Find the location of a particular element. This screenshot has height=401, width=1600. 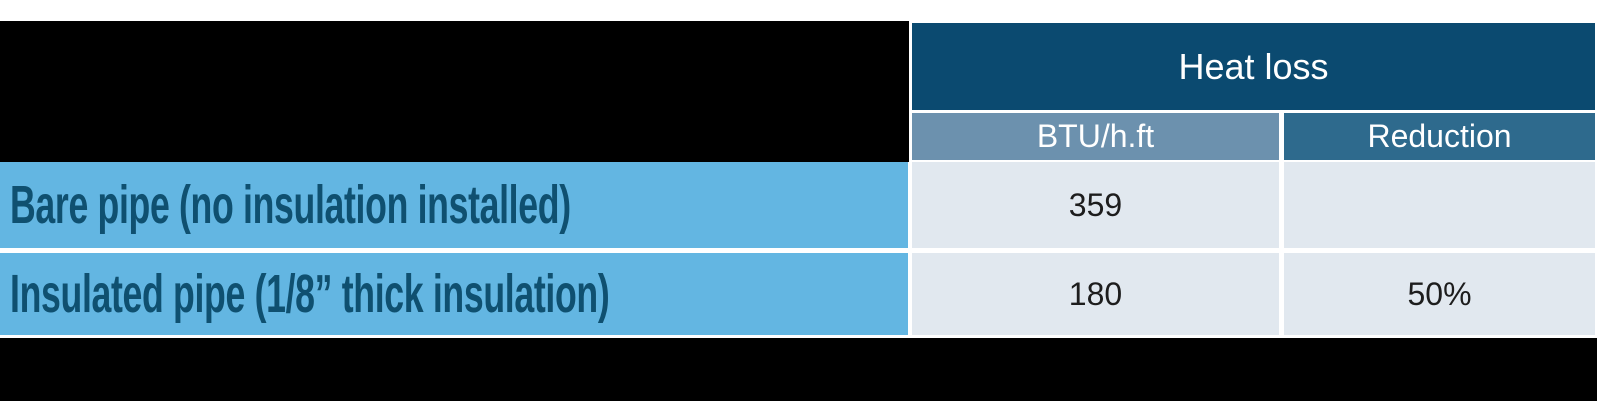

btu-value: 359 is located at coordinates (1095, 204).